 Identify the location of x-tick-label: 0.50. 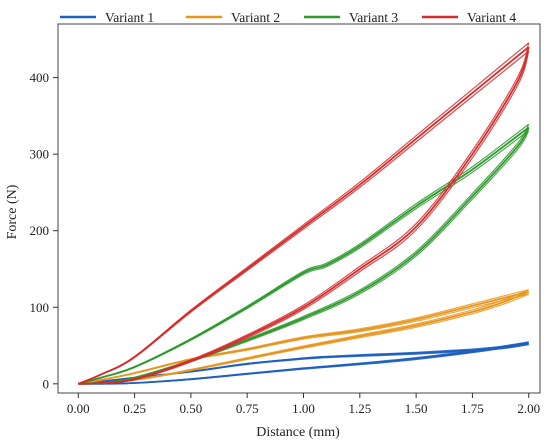
(191, 408).